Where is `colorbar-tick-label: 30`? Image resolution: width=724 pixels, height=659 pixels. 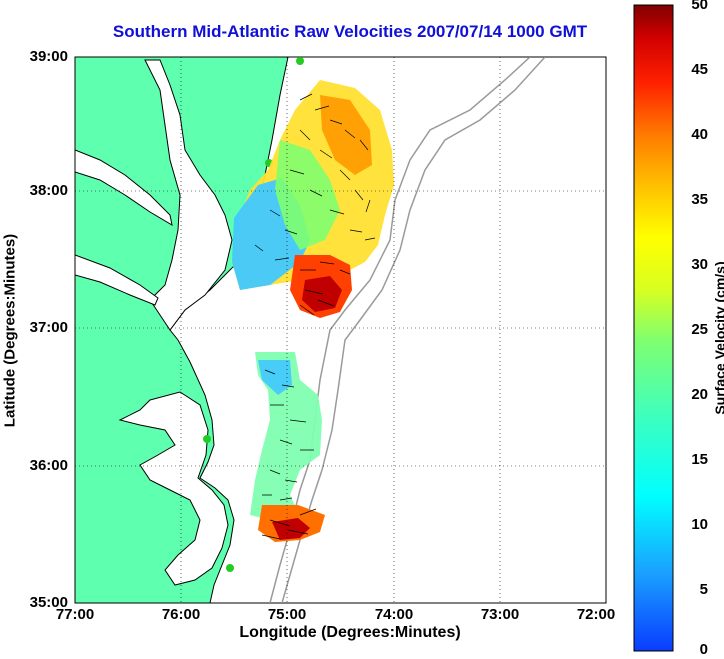 colorbar-tick-label: 30 is located at coordinates (699, 264).